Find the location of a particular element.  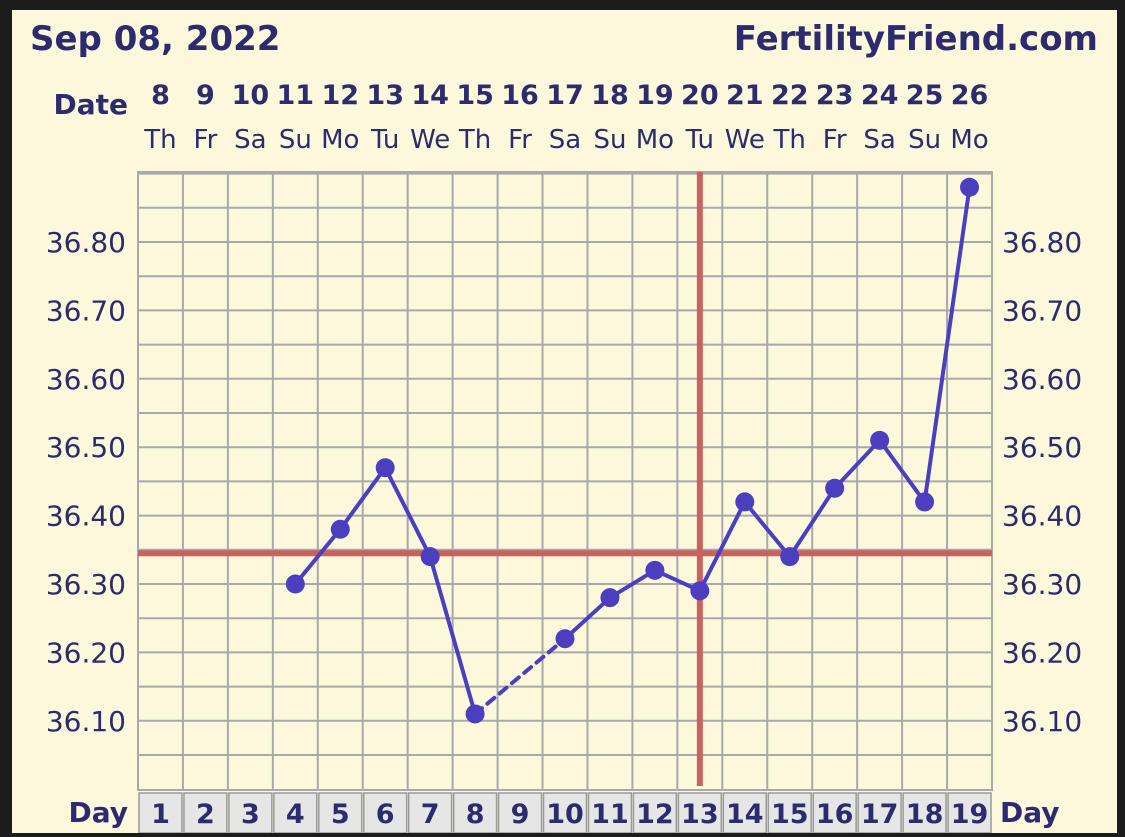

cycle-day-label: 11 is located at coordinates (610, 814).